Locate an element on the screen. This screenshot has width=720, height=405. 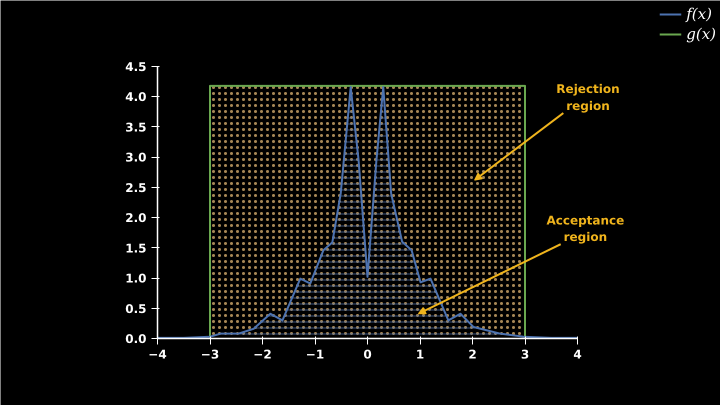
y-tick-label: 3.5 is located at coordinates (136, 127).